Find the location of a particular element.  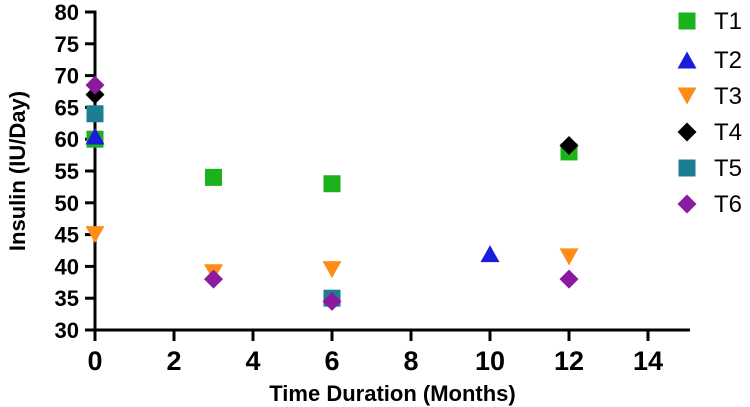

legend-label-T2: T2 is located at coordinates (728, 60).